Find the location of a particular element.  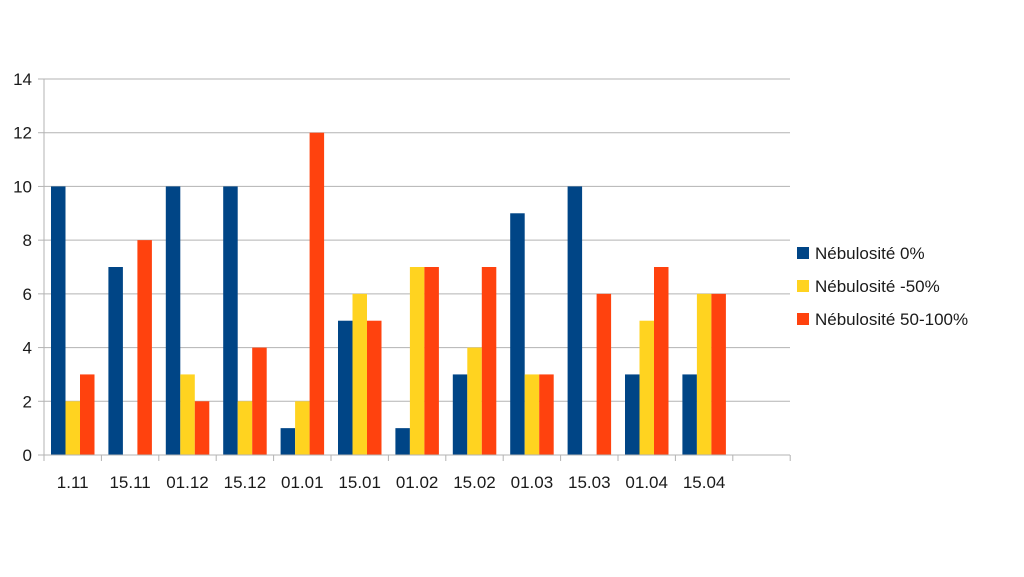

x-tick-label: 1.11 is located at coordinates (73, 482).